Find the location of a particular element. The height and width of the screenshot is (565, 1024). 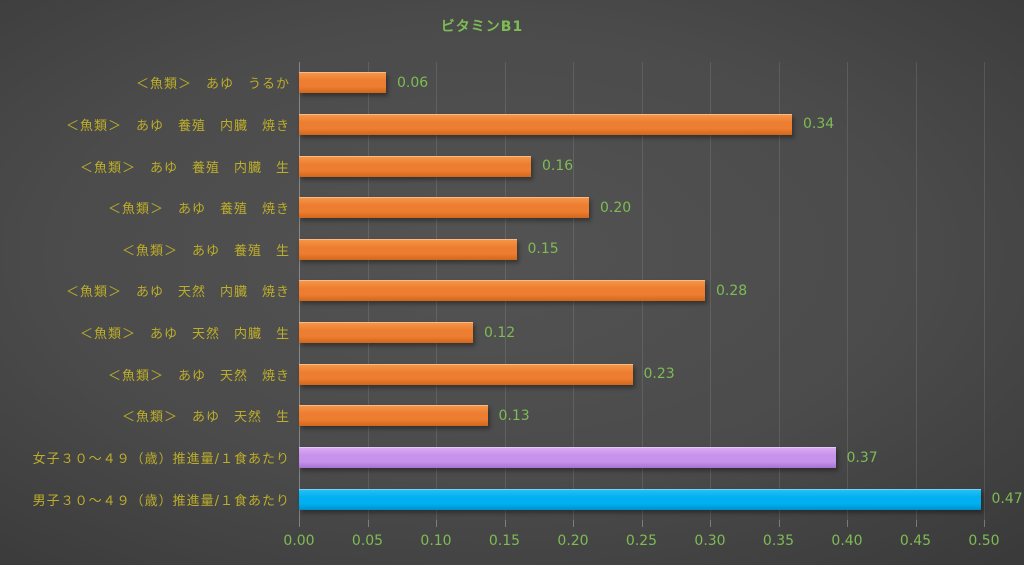

bar-row: 0.06 is located at coordinates (661, 83).